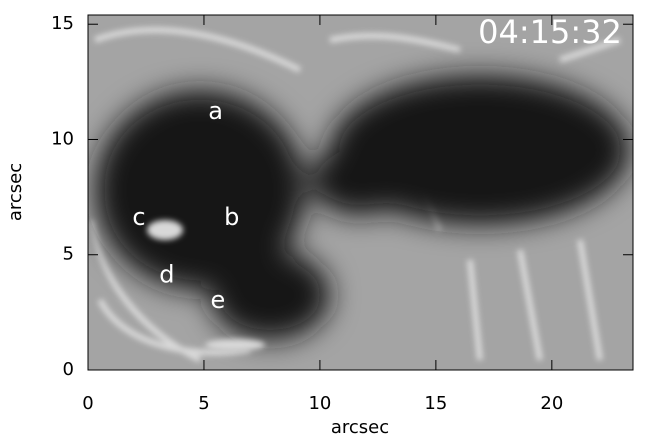 This screenshot has height=438, width=647. What do you see at coordinates (217, 300) in the screenshot?
I see `annotation: e` at bounding box center [217, 300].